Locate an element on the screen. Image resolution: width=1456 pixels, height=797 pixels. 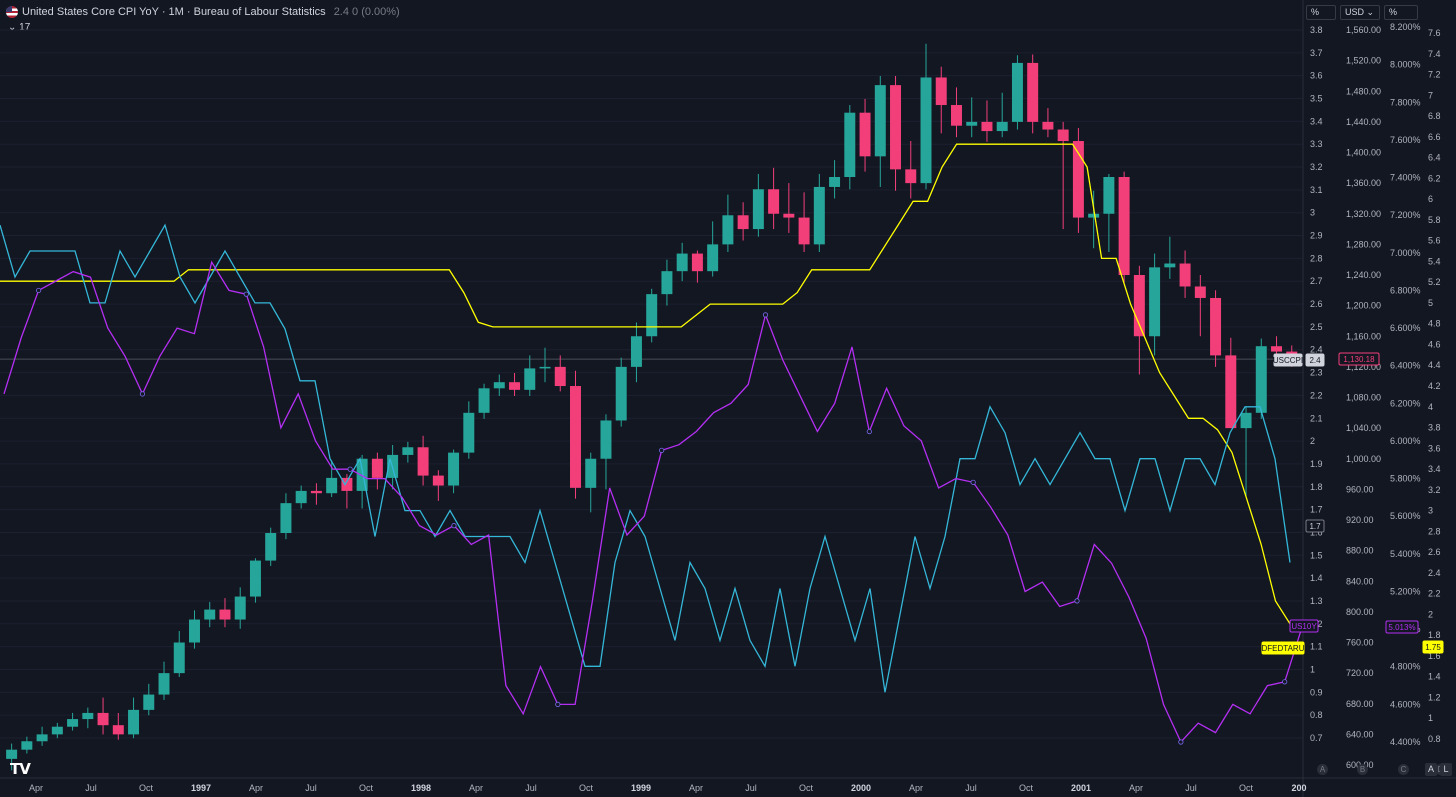
usd-tick-label: 760.00 is located at coordinates (1360, 643).